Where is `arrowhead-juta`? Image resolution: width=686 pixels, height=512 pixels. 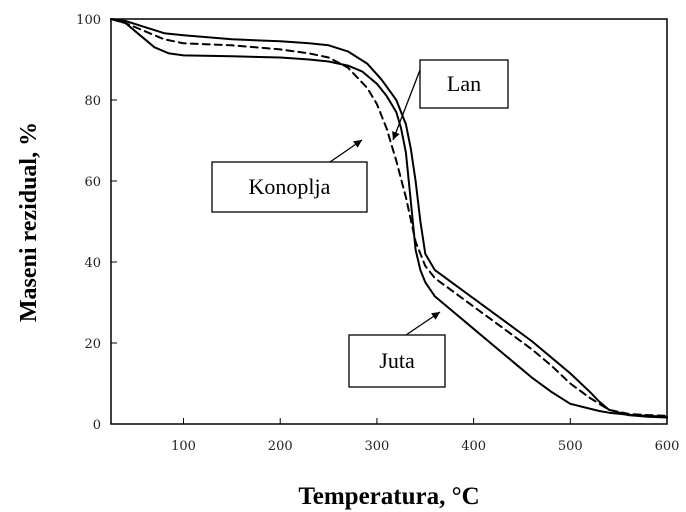 arrowhead-juta is located at coordinates (435, 316).